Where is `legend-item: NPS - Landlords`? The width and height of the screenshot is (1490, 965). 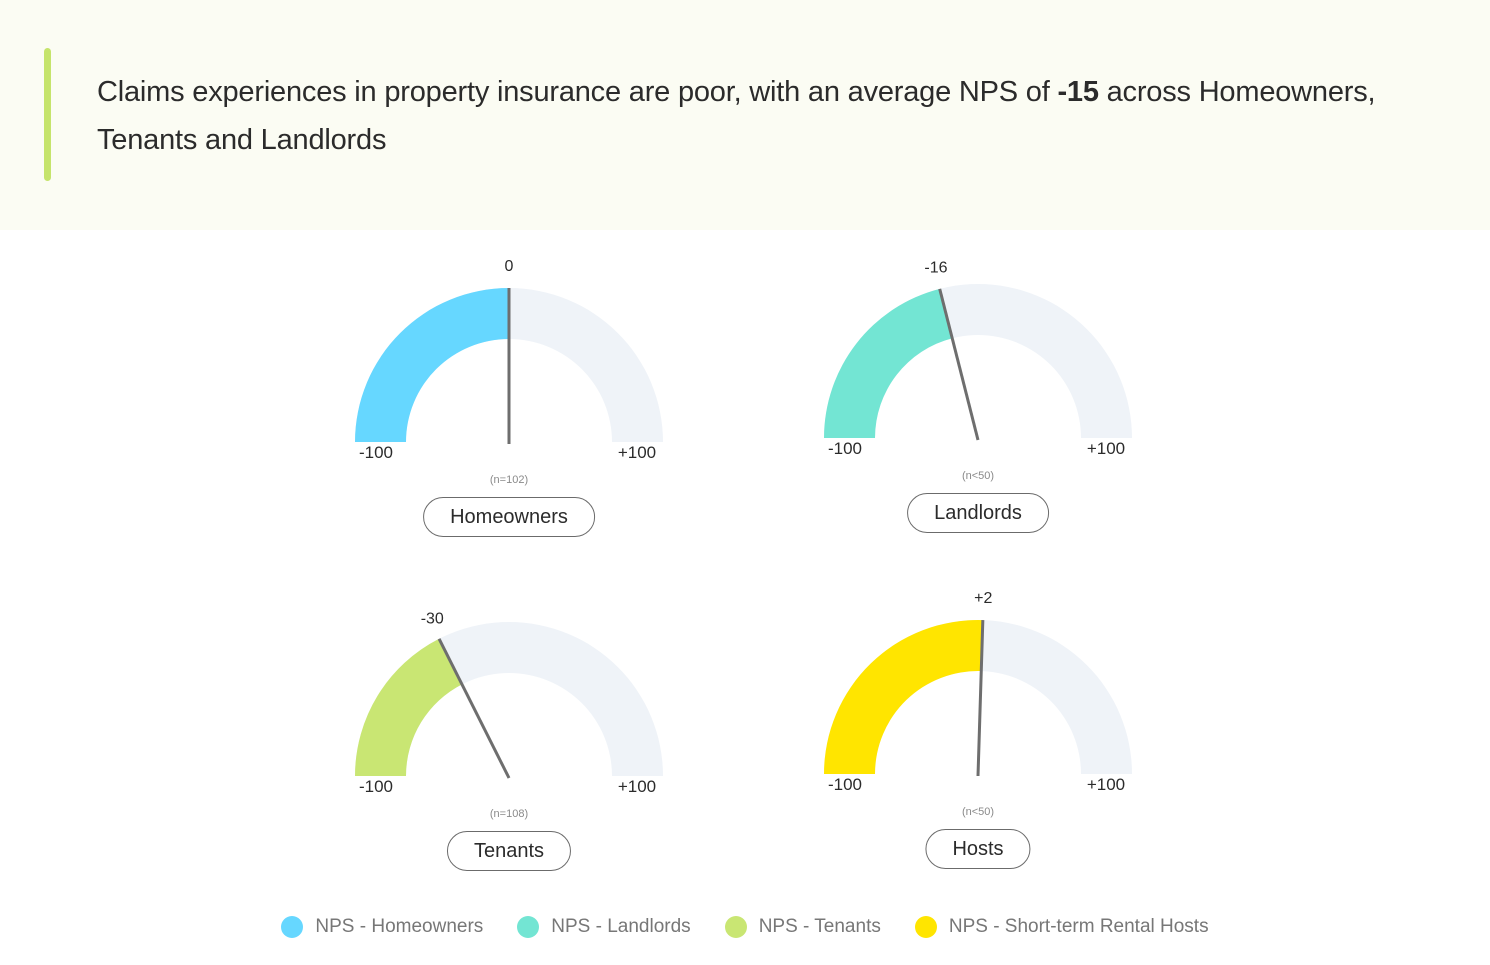 legend-item: NPS - Landlords is located at coordinates (604, 927).